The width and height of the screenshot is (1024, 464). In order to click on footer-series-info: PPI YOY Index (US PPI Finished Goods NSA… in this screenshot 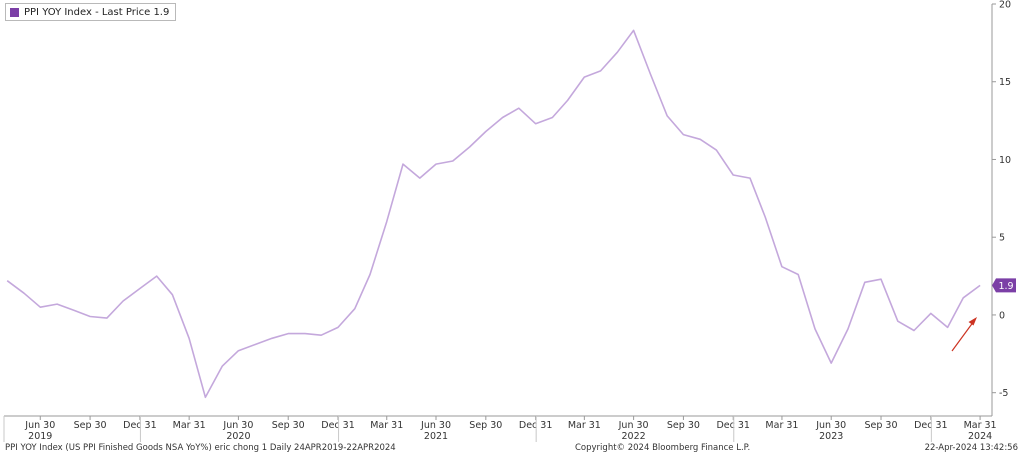, I will do `click(200, 448)`.